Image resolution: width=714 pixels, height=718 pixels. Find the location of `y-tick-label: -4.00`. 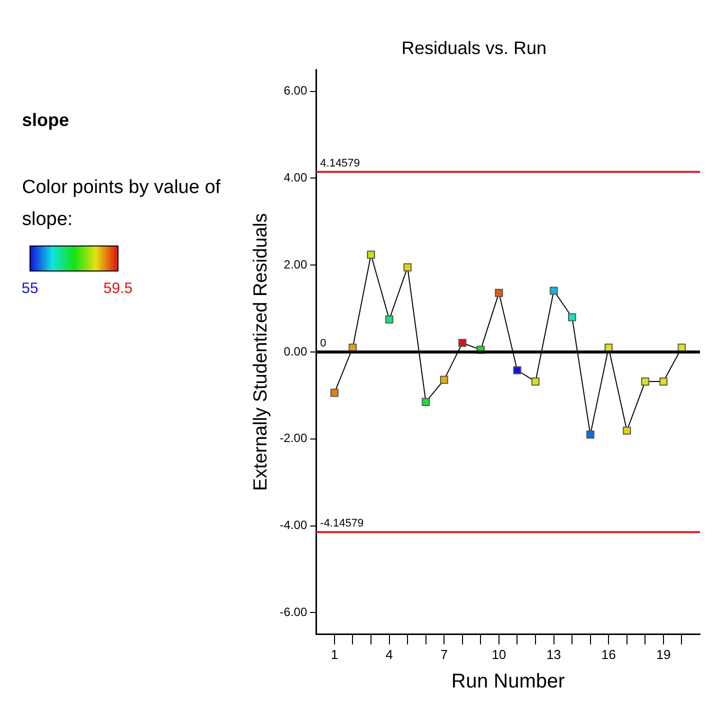

y-tick-label: -4.00 is located at coordinates (294, 525).